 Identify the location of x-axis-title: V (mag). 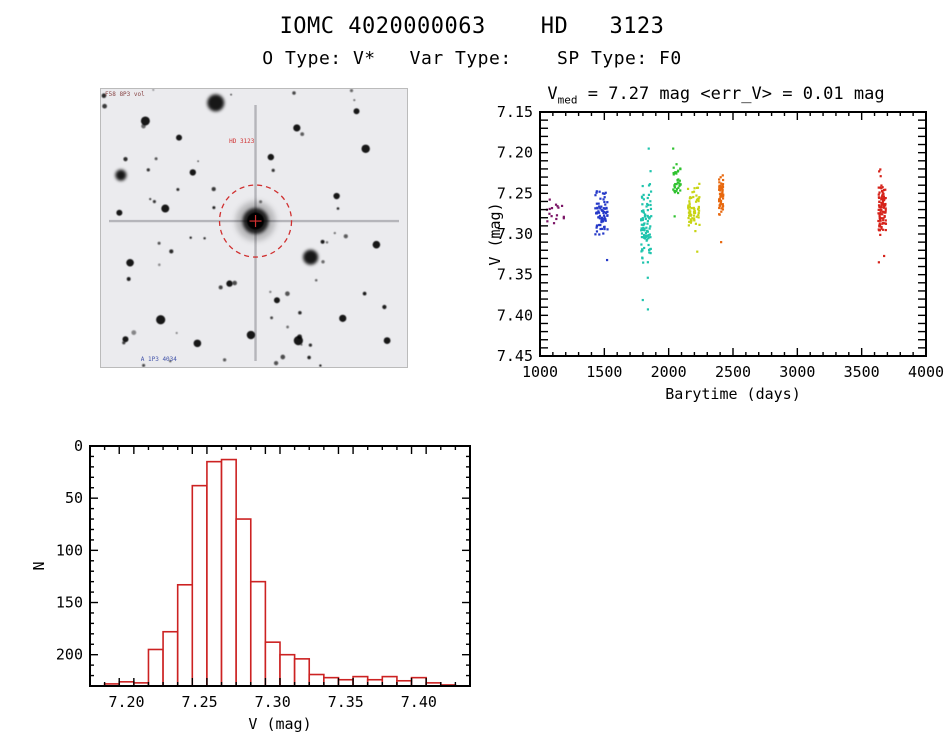
(279, 724).